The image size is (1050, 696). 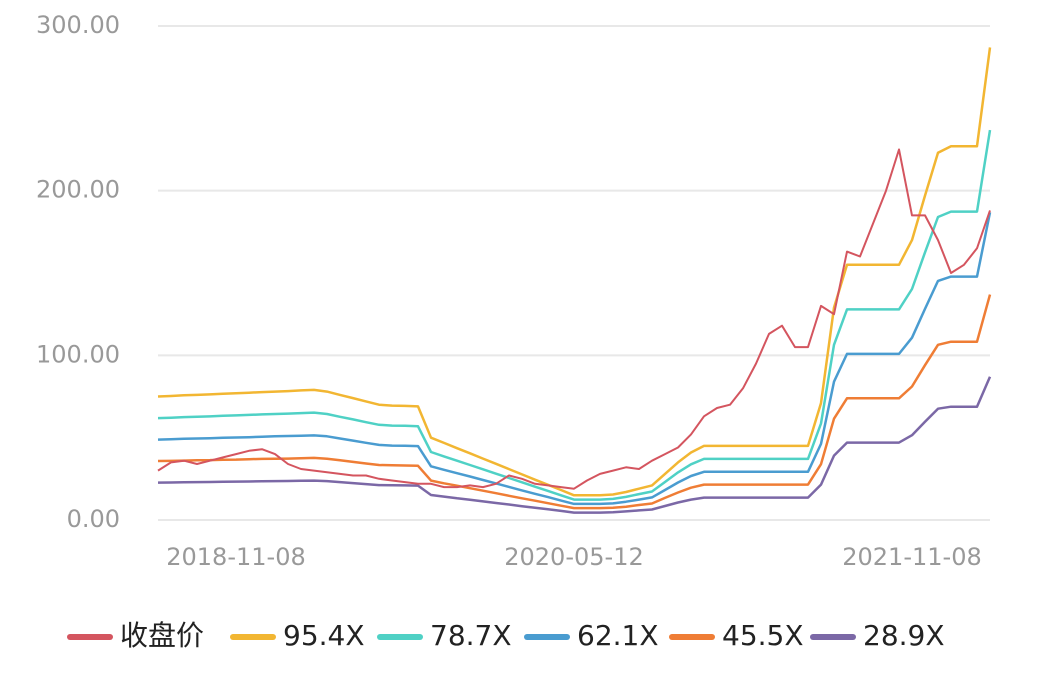 I want to click on y-tick-label: 300.00, so click(x=78, y=25).